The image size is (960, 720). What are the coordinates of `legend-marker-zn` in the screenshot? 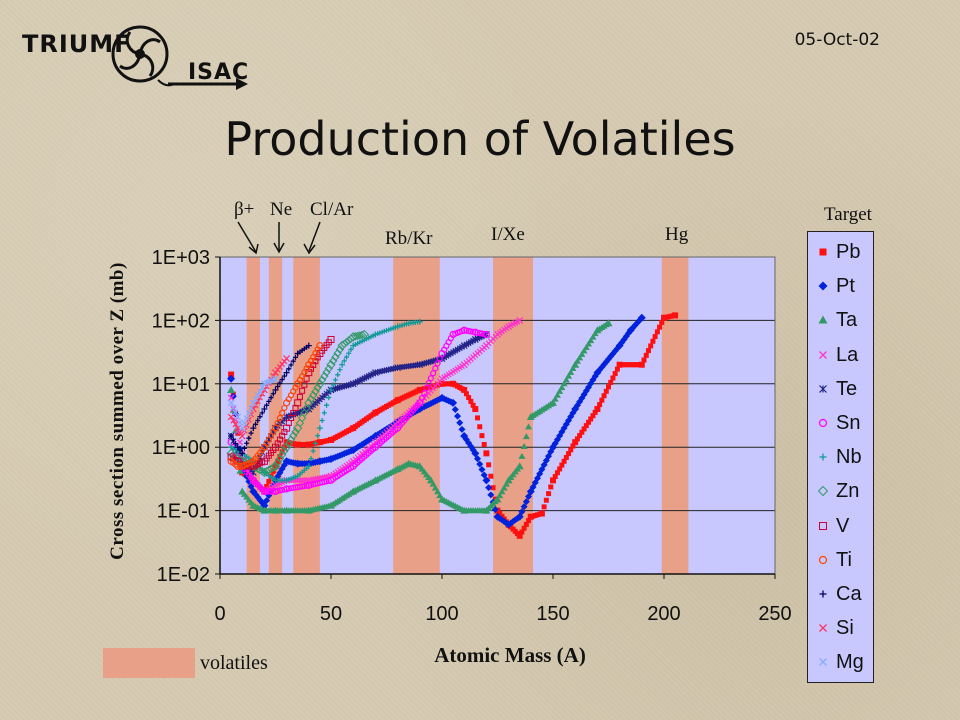 It's located at (823, 491).